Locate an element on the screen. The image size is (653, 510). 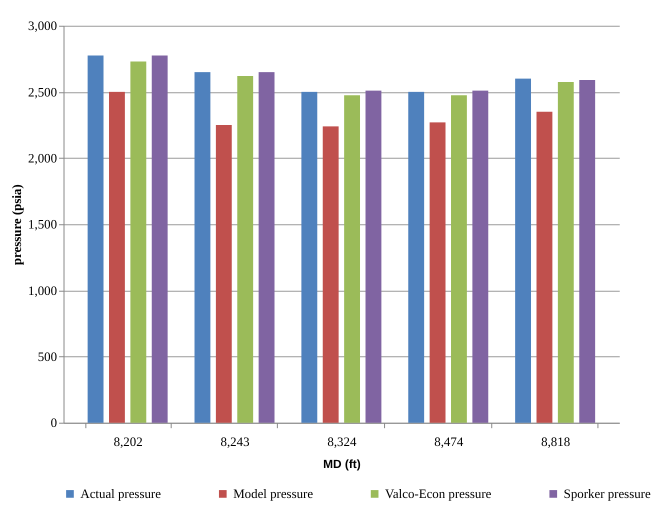
y-tick-label: 1,000 is located at coordinates (43, 291).